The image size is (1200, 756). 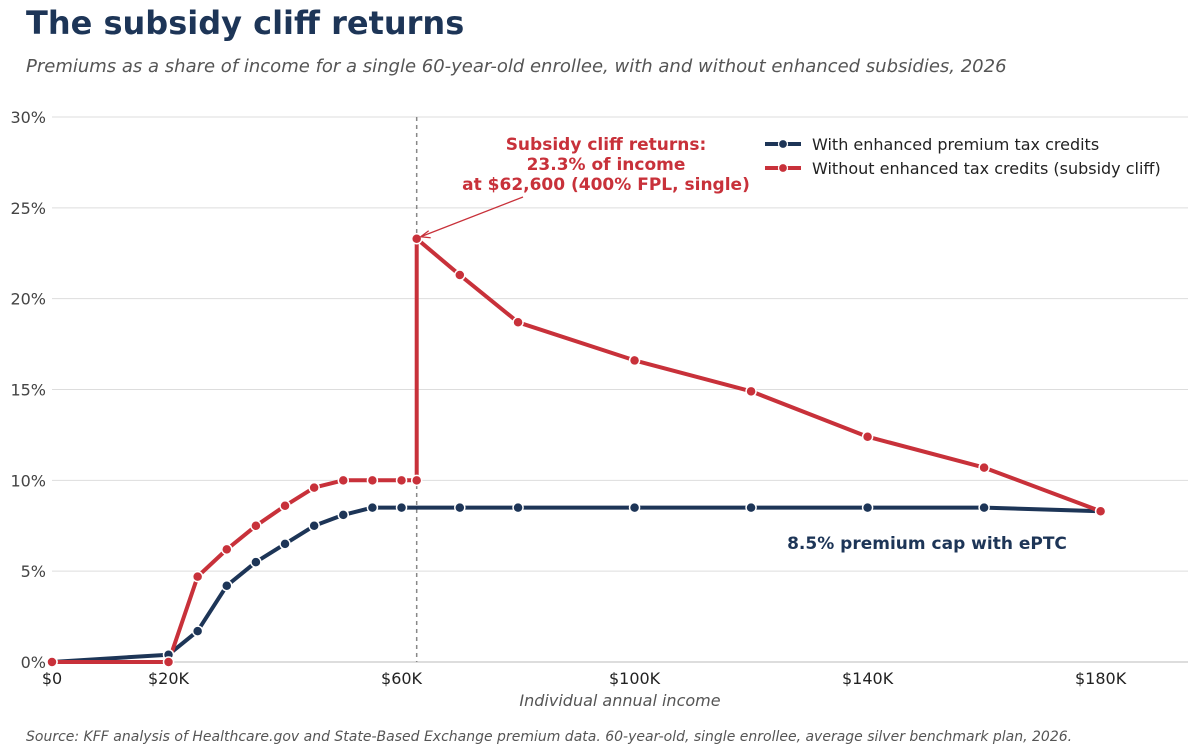 I want to click on cap-annotation-text: 8.5% premium cap with ePTC, so click(x=927, y=544).